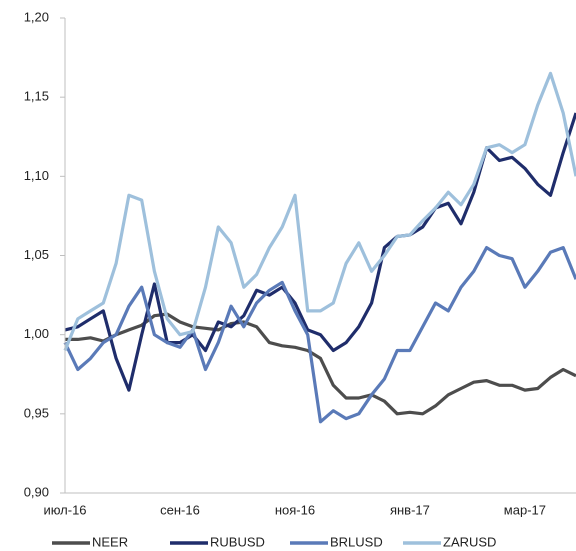 The width and height of the screenshot is (576, 551). I want to click on legend-label: RUBUSD, so click(237, 541).